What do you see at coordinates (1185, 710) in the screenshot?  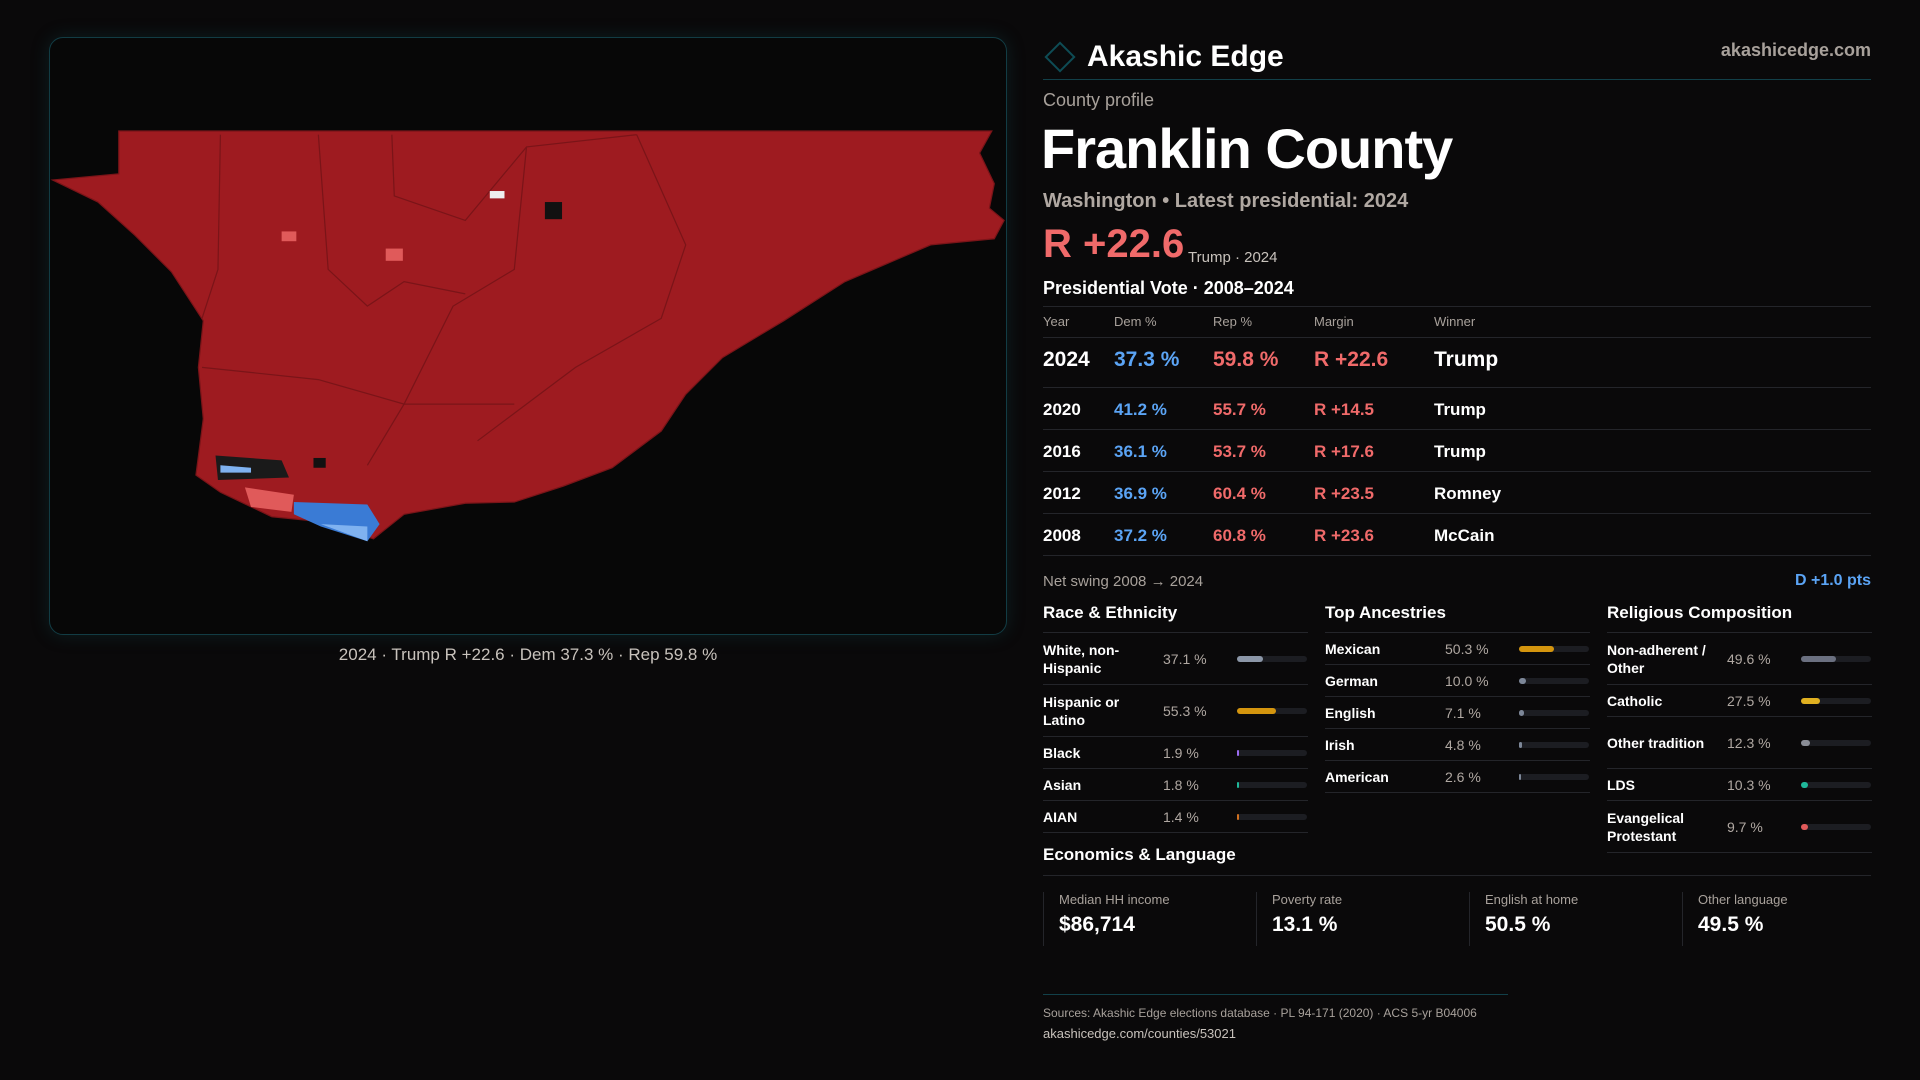 I see `stat-value: 55.3 %` at bounding box center [1185, 710].